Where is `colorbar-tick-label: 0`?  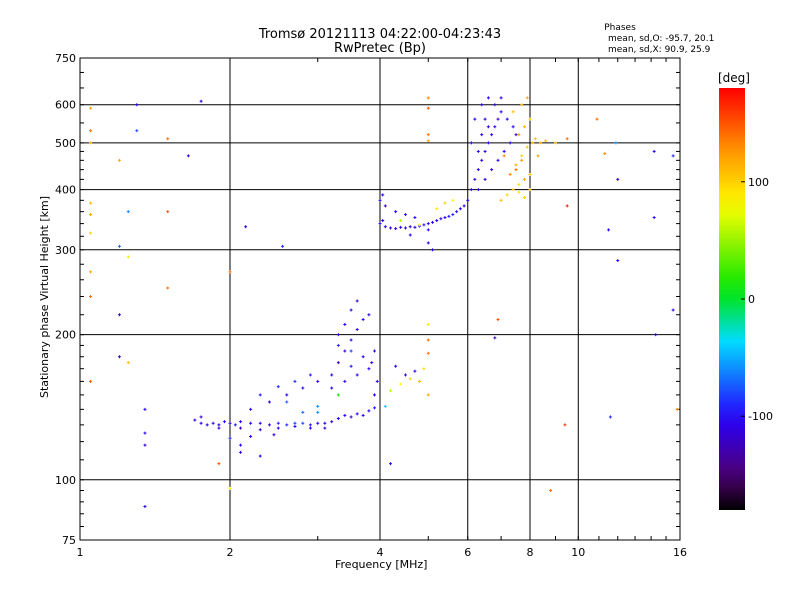
colorbar-tick-label: 0 is located at coordinates (751, 299).